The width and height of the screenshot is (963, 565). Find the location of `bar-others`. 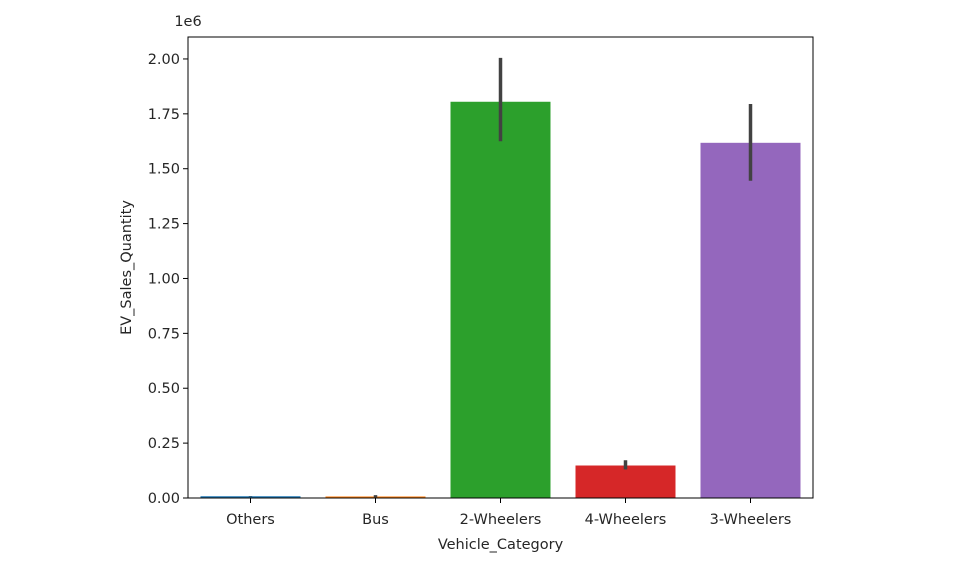

bar-others is located at coordinates (250, 497).